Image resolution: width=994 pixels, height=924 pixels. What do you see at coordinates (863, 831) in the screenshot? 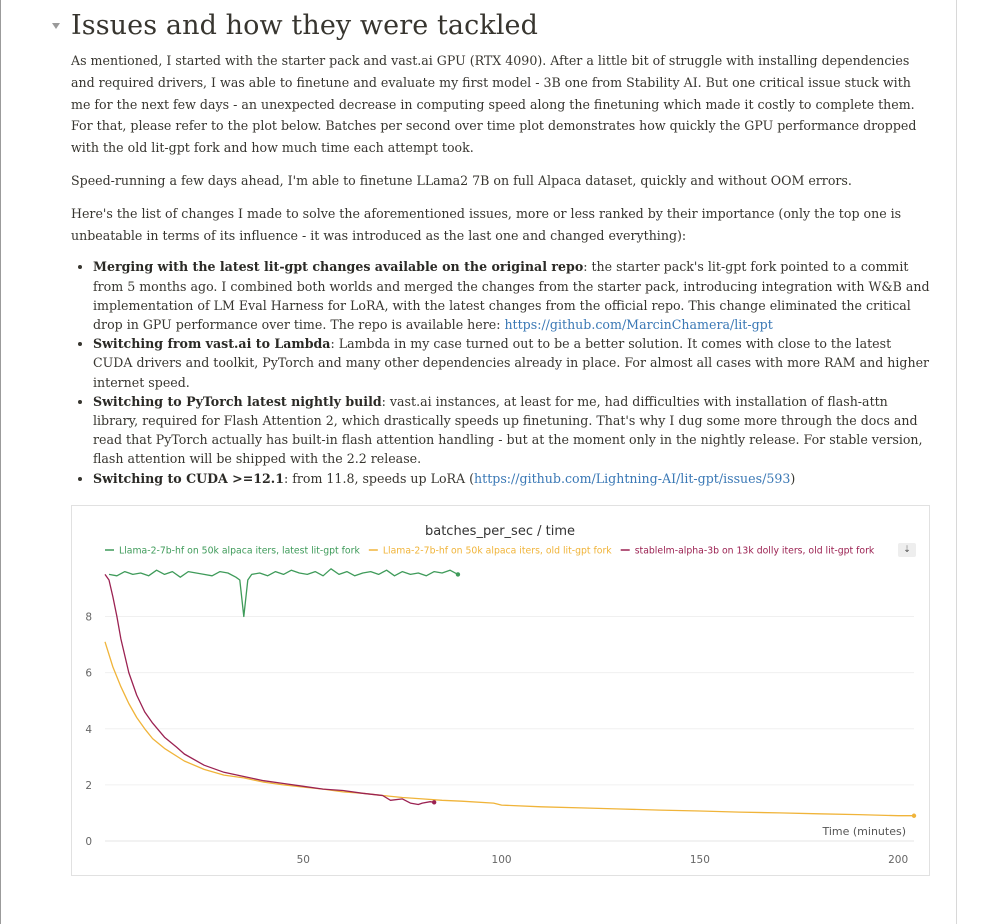
I see `x-axis-label: Time (minutes)` at bounding box center [863, 831].